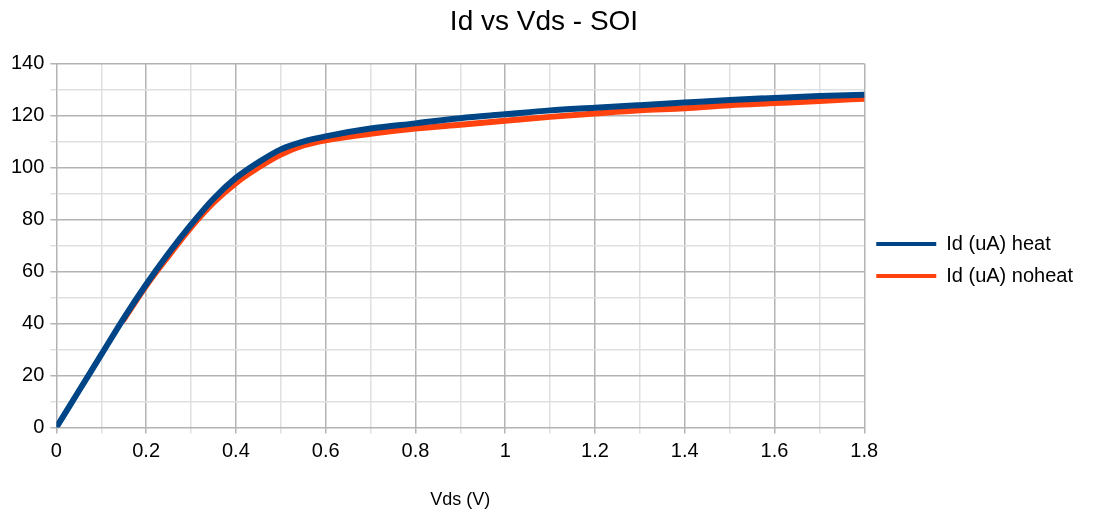 The image size is (1093, 520). What do you see at coordinates (235, 449) in the screenshot?
I see `x-tick-label: 0.4` at bounding box center [235, 449].